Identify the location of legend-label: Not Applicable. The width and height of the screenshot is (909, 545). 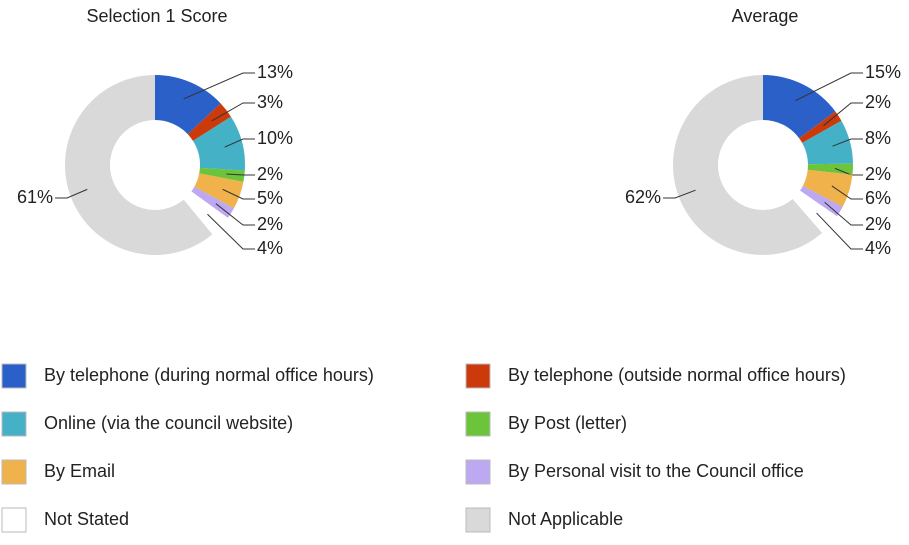
(565, 519).